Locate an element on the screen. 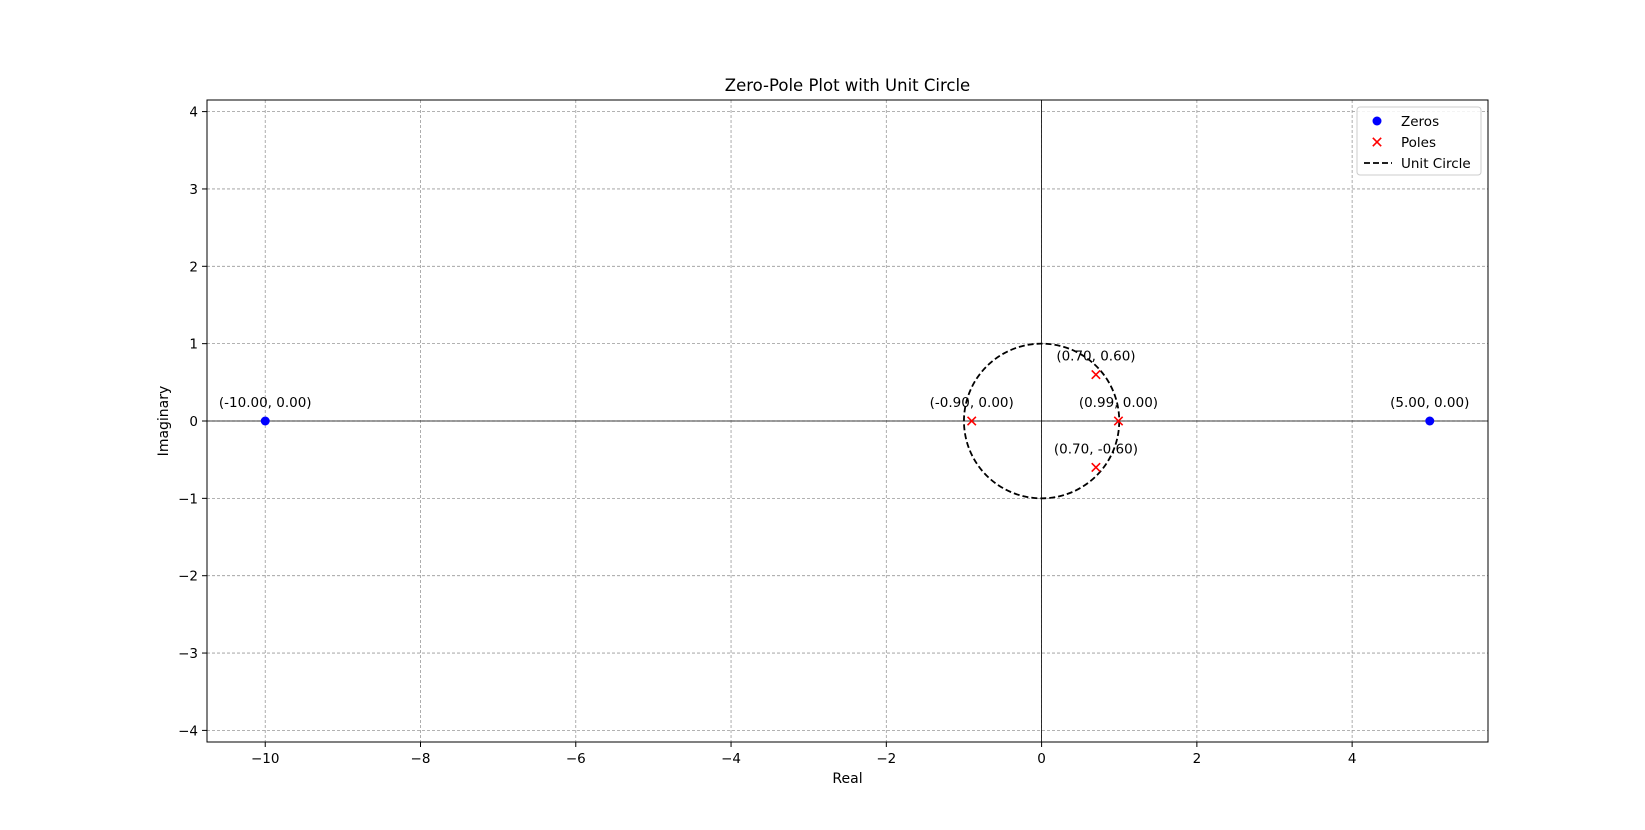  x-tick-label: −4 is located at coordinates (731, 759).